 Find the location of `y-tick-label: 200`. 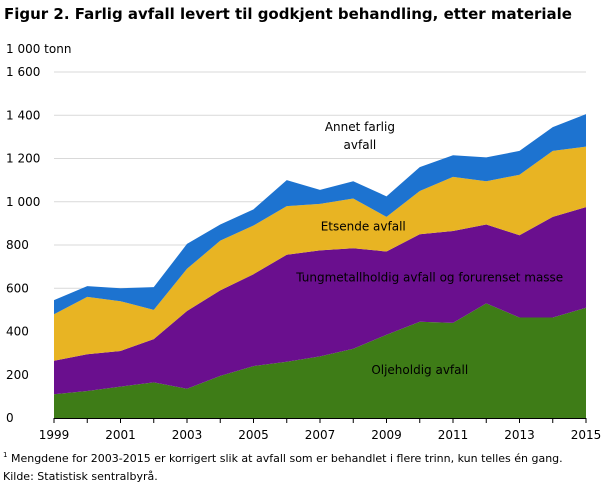

y-tick-label: 200 is located at coordinates (17, 375).